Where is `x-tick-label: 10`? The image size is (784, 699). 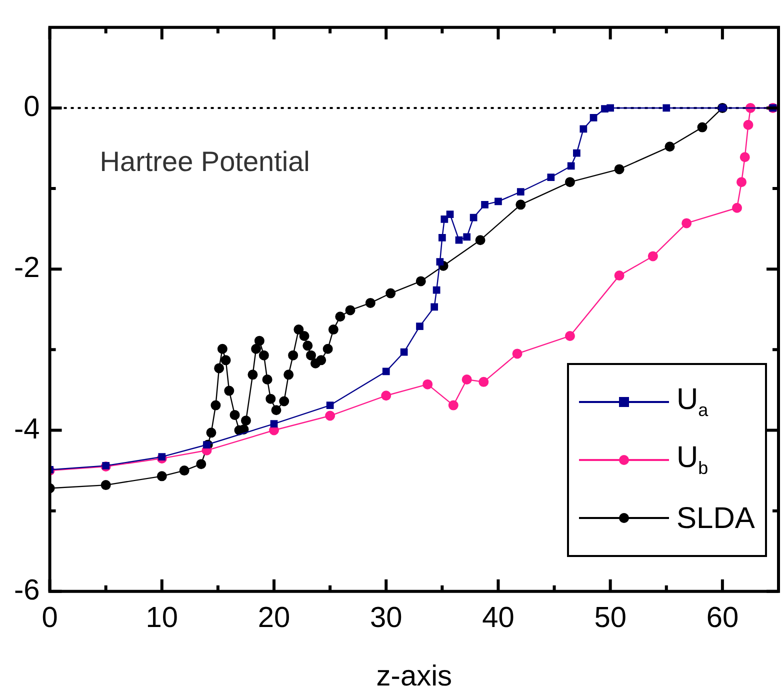
x-tick-label: 10 is located at coordinates (162, 618).